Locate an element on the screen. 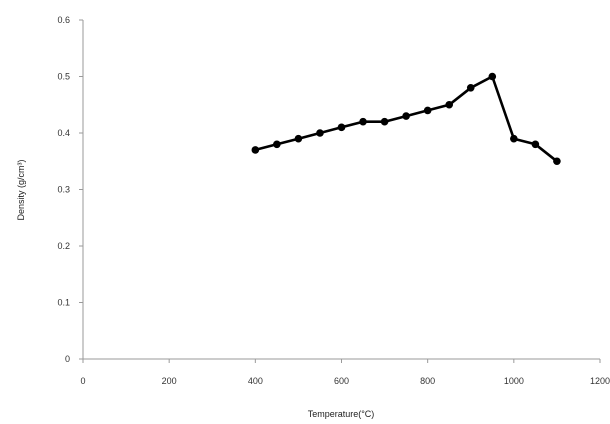 This screenshot has width=610, height=424. y-tick-label: 0.4 is located at coordinates (63, 133).